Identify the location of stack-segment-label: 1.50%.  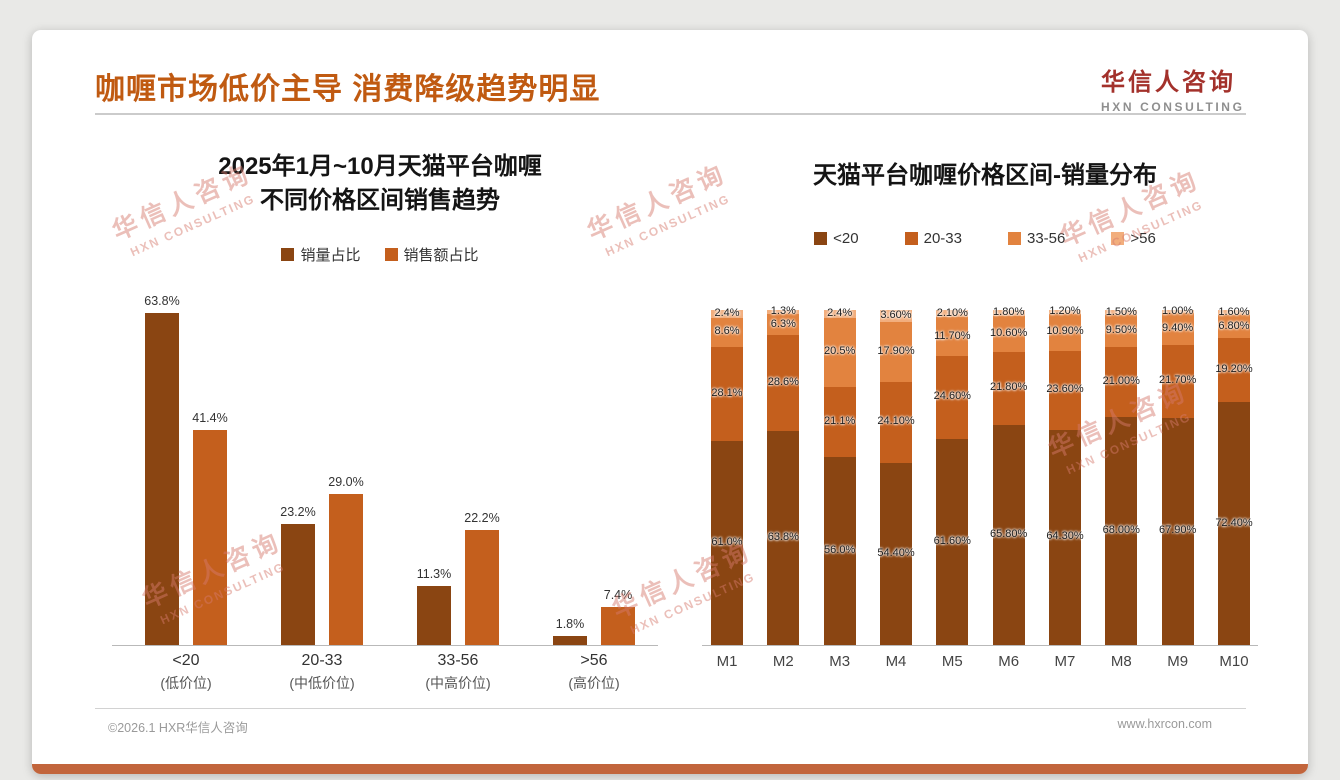
(1121, 311).